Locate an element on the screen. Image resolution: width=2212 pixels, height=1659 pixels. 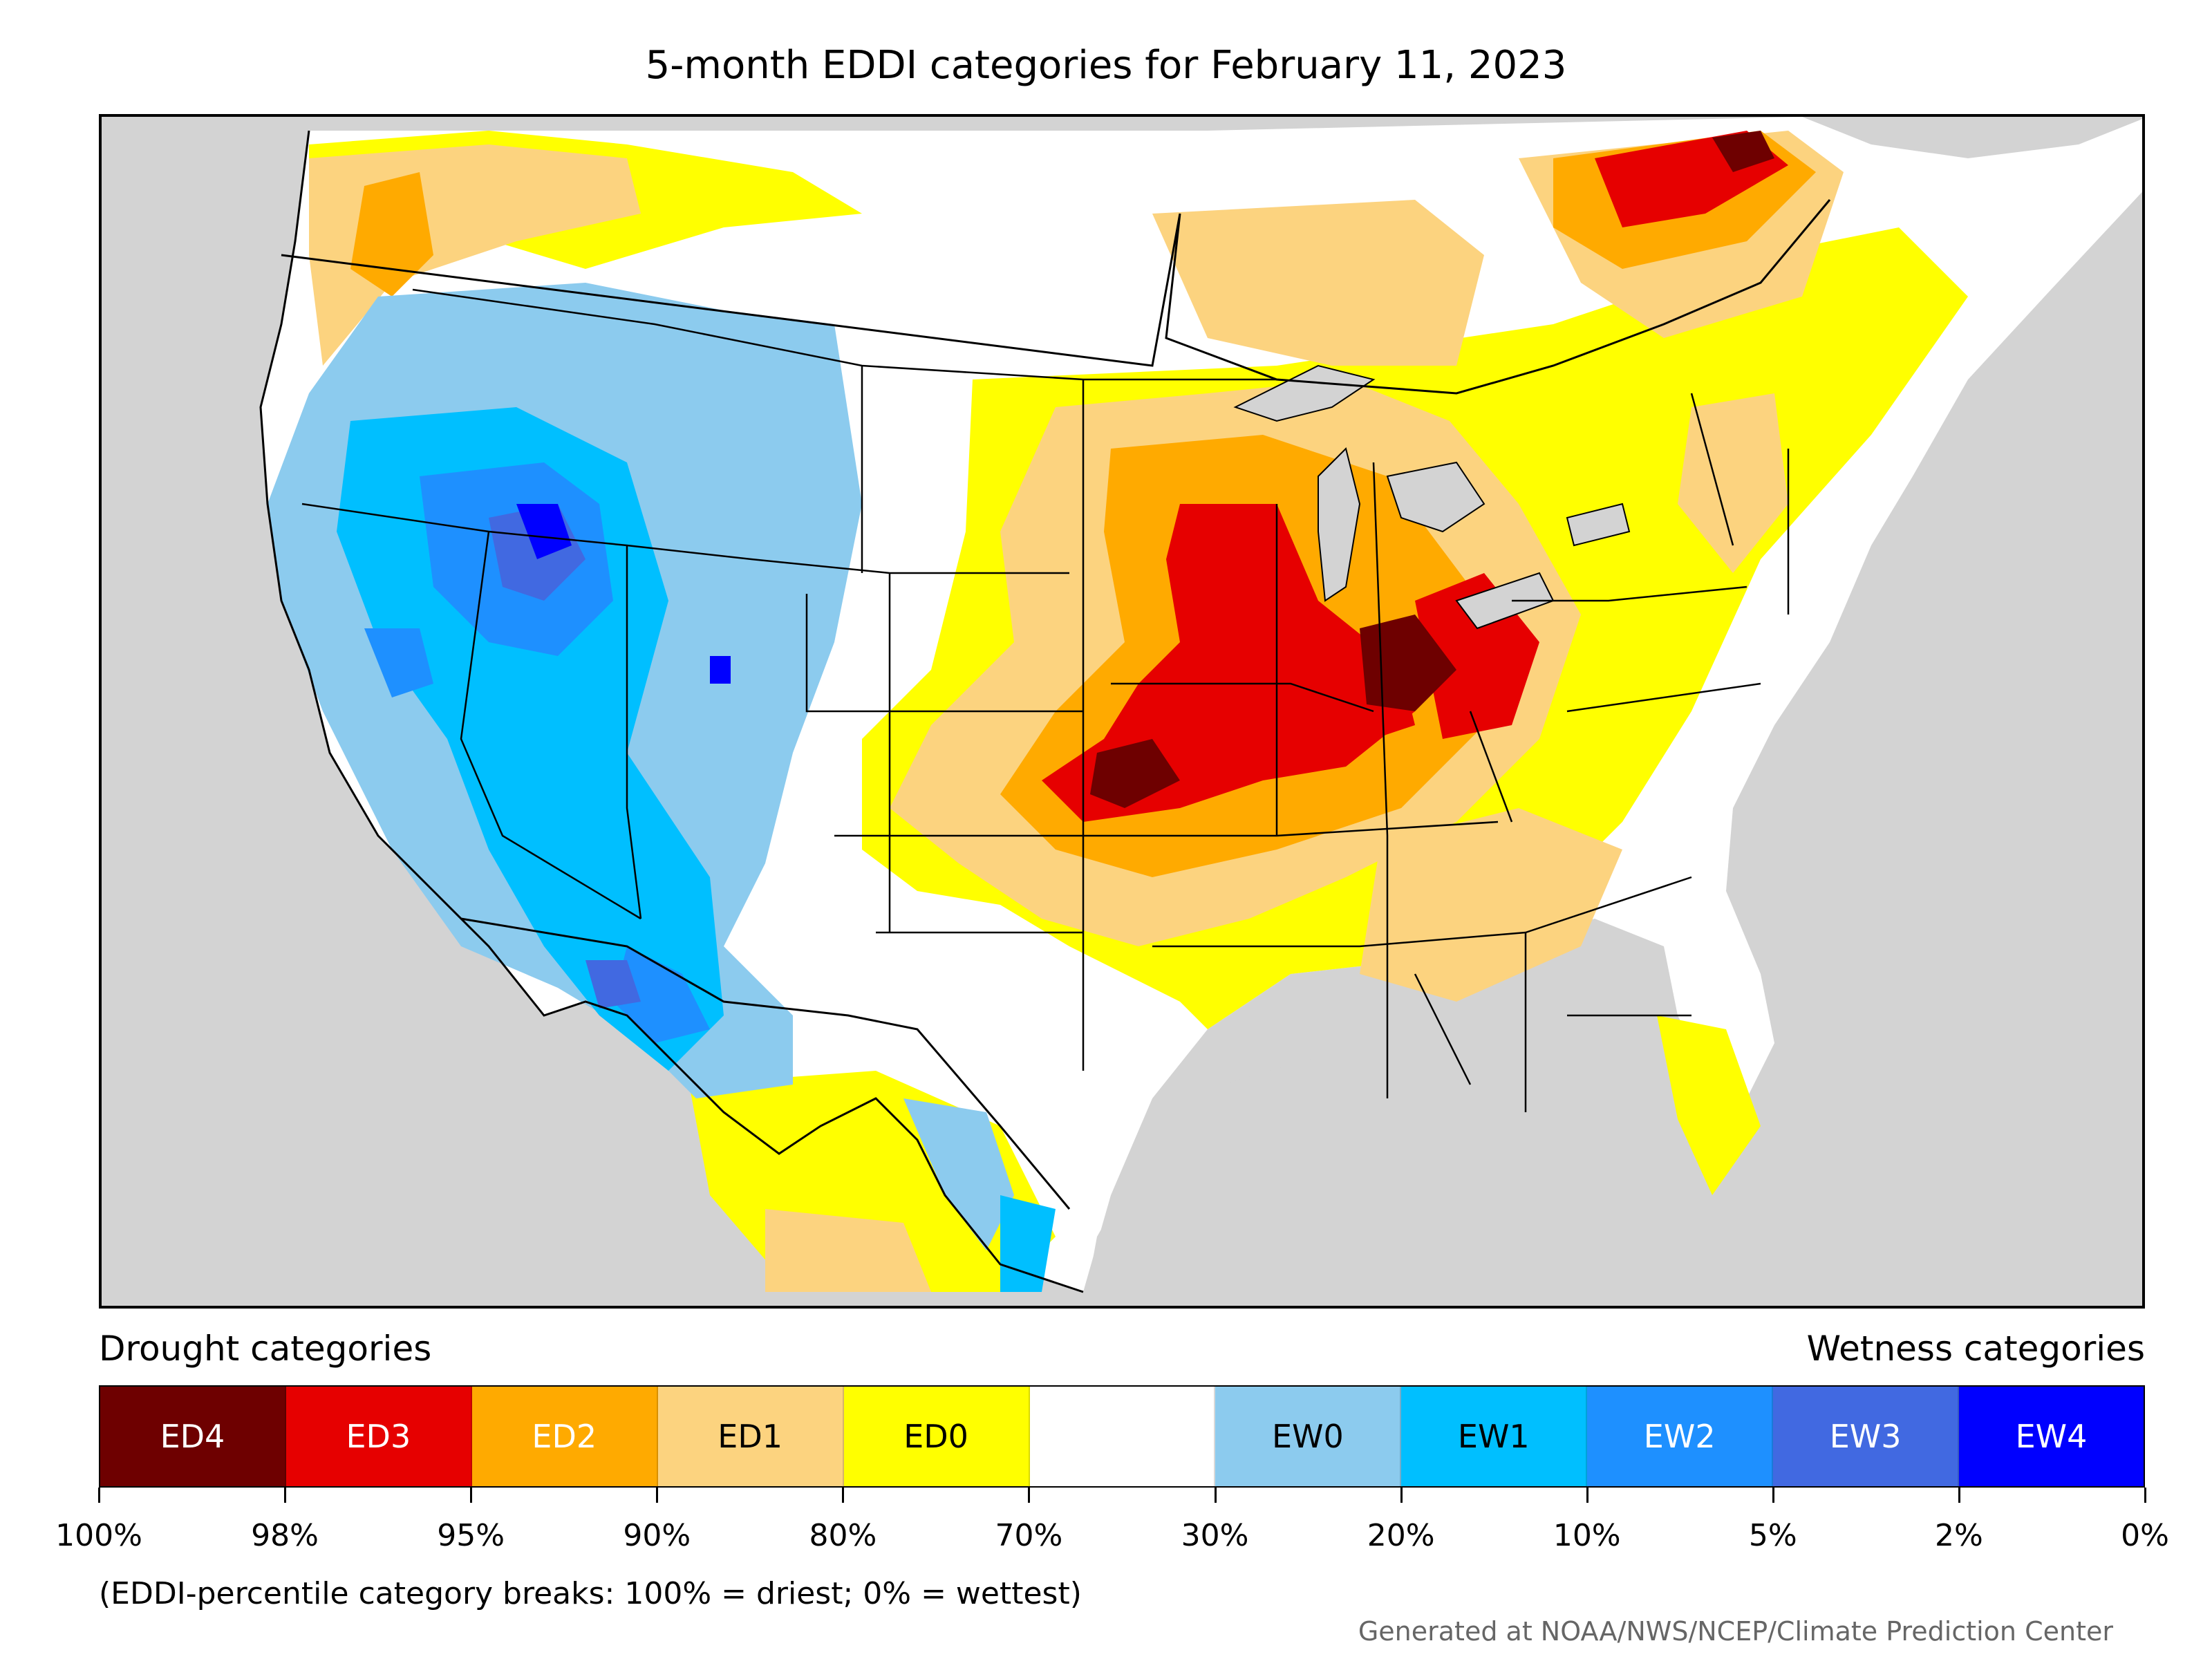
category-normal-swatch is located at coordinates (1122, 1436).